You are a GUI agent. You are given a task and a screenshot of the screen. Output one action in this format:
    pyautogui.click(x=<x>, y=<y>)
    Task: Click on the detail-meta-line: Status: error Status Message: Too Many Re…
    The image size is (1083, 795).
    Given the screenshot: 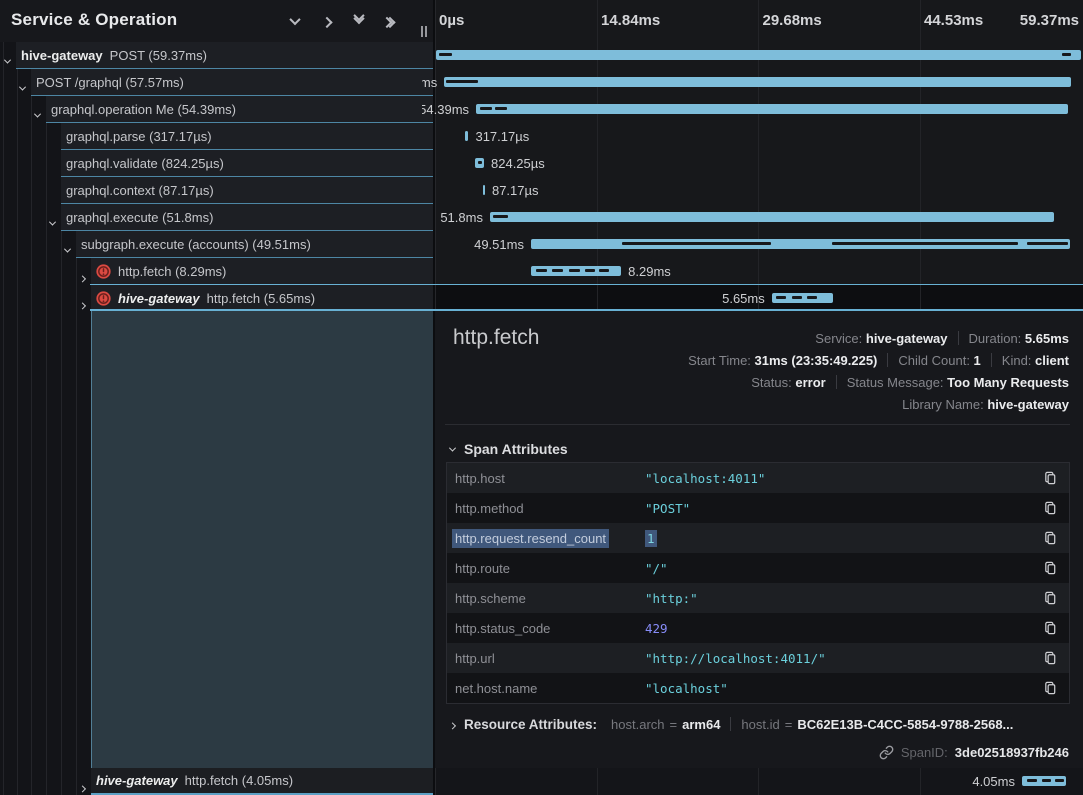 What is the action you would take?
    pyautogui.click(x=910, y=382)
    